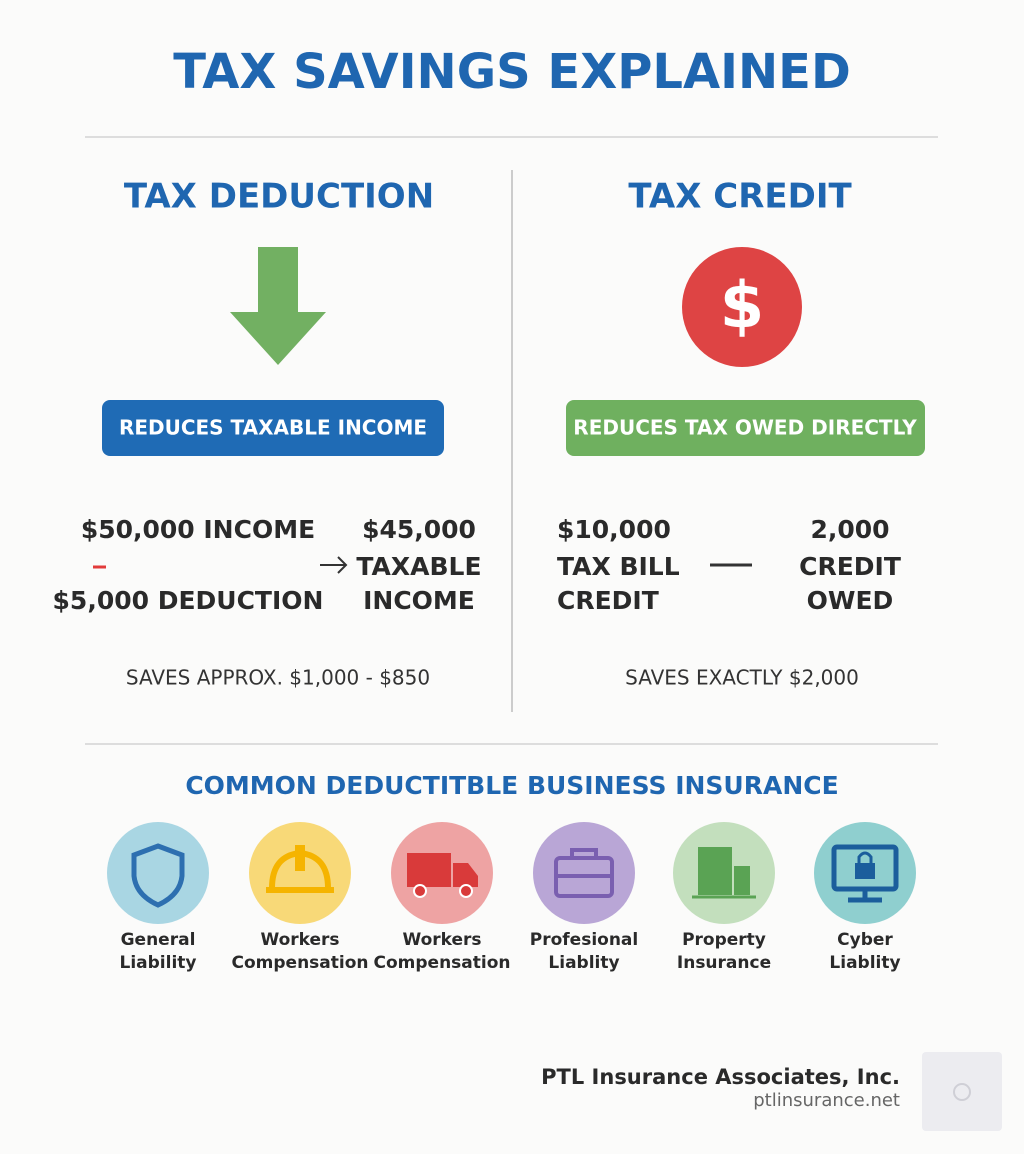 This screenshot has width=1024, height=1154. Describe the element at coordinates (278, 678) in the screenshot. I see `savings: SAVES APPROX. $1,000 - $850` at that location.